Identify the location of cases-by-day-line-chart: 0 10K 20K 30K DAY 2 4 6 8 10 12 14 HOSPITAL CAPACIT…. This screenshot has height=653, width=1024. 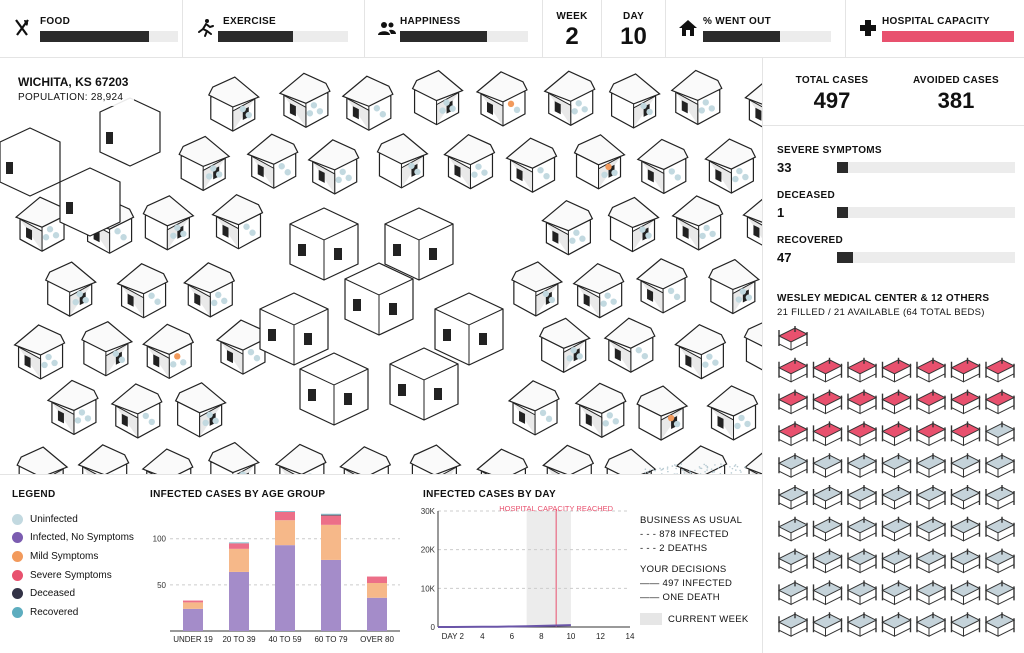
(528, 572).